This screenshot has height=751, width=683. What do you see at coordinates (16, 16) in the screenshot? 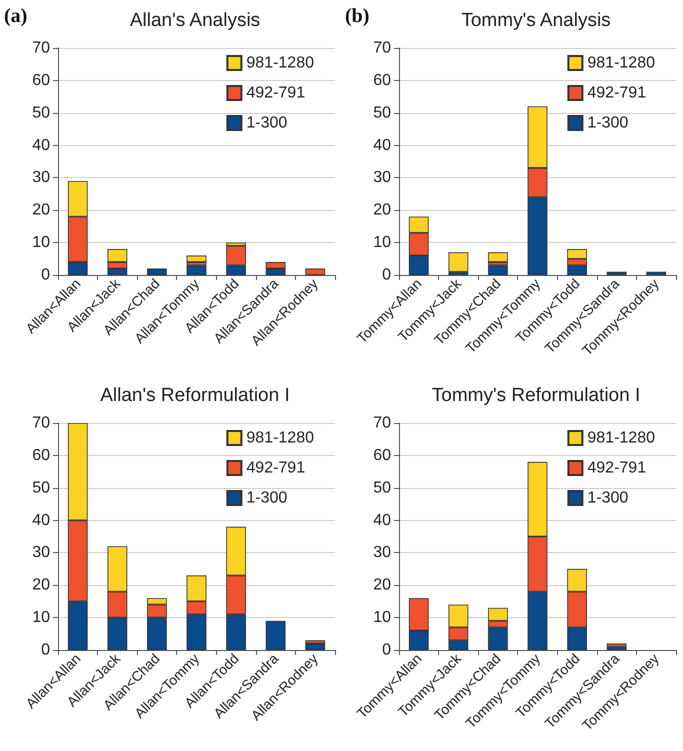
I see `text: (a)` at bounding box center [16, 16].